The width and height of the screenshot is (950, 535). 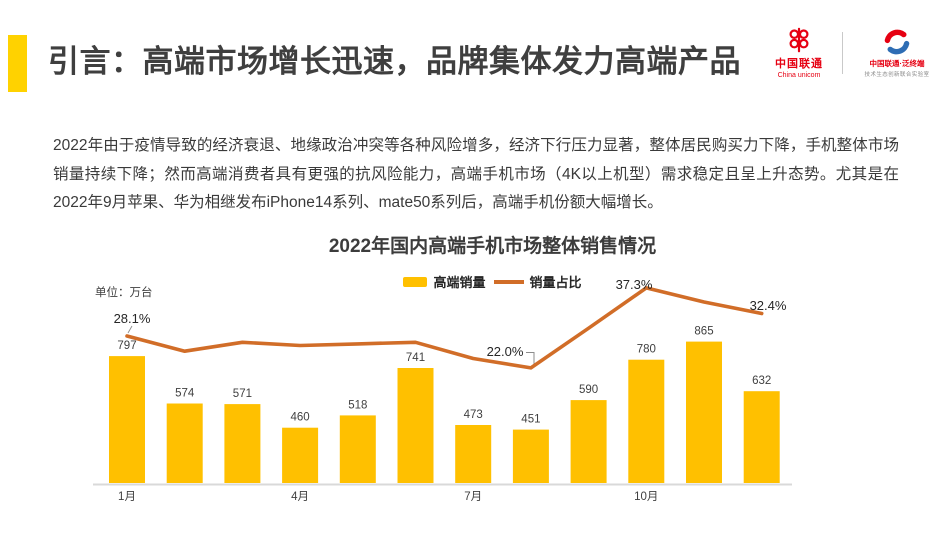 What do you see at coordinates (300, 418) in the screenshot?
I see `bar-value-label-4月: 460` at bounding box center [300, 418].